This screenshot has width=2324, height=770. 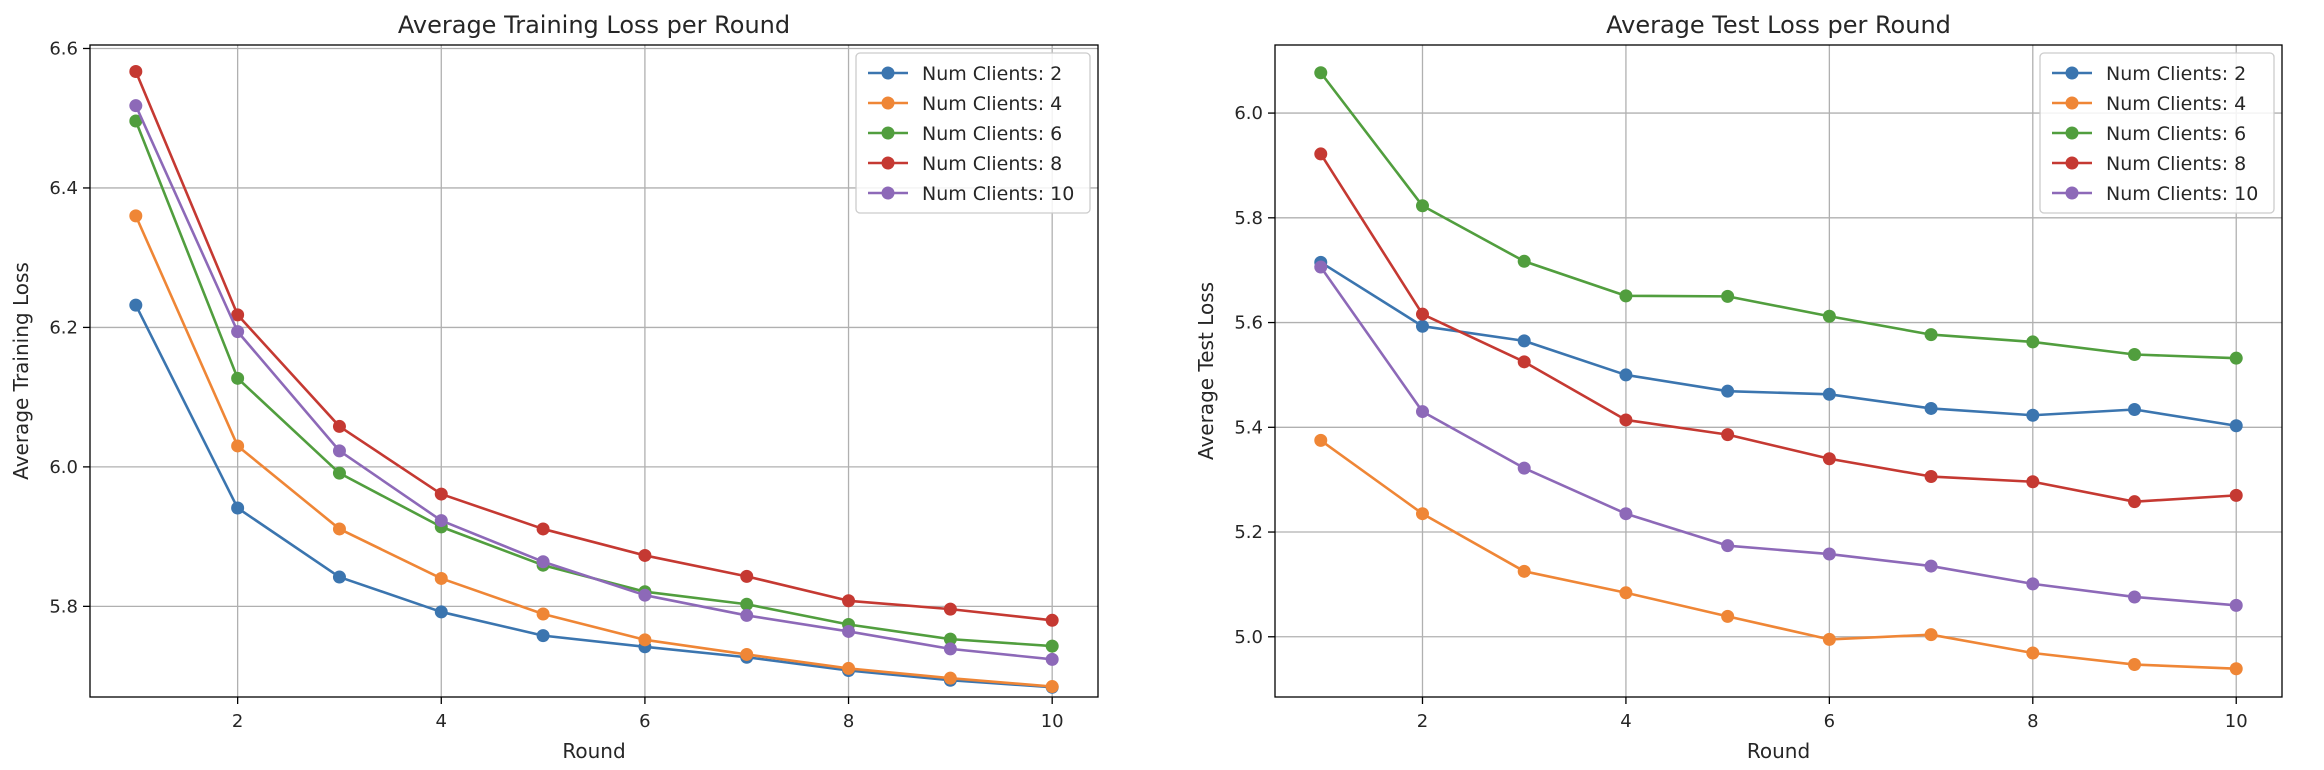 I want to click on x-axis-label: Round, so click(x=1778, y=751).